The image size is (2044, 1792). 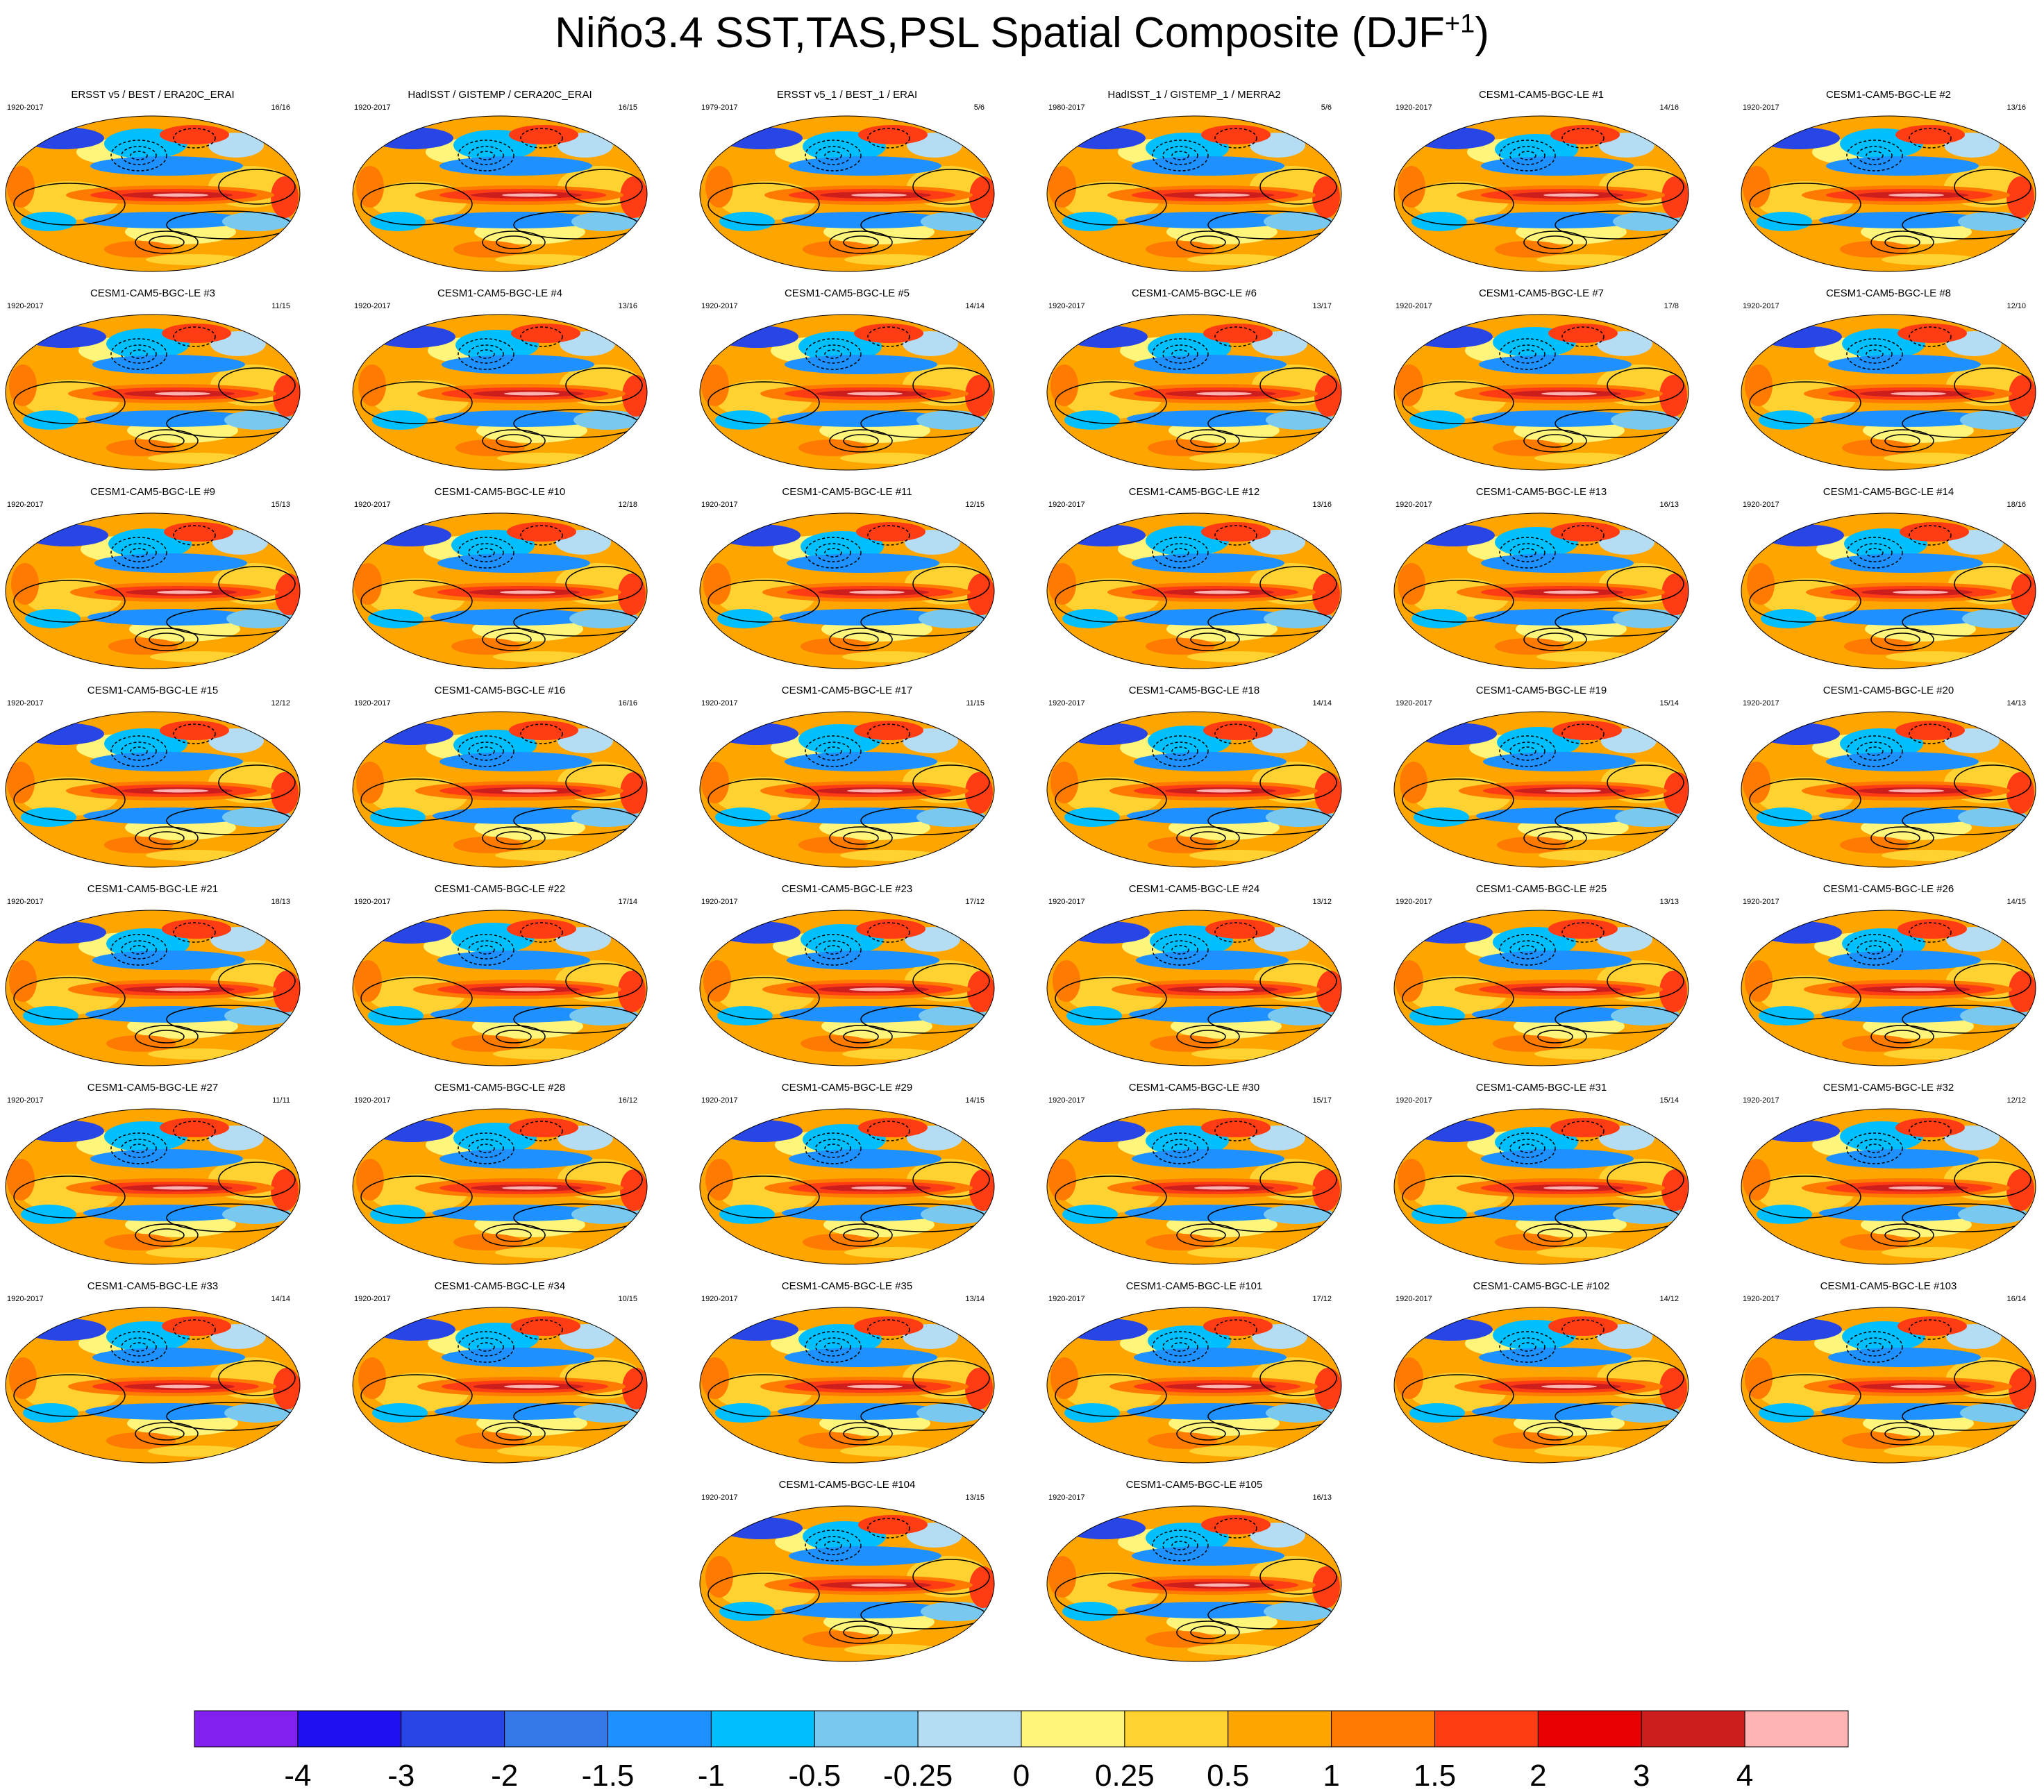 What do you see at coordinates (627, 902) in the screenshot?
I see `panel-event-count: 17/14` at bounding box center [627, 902].